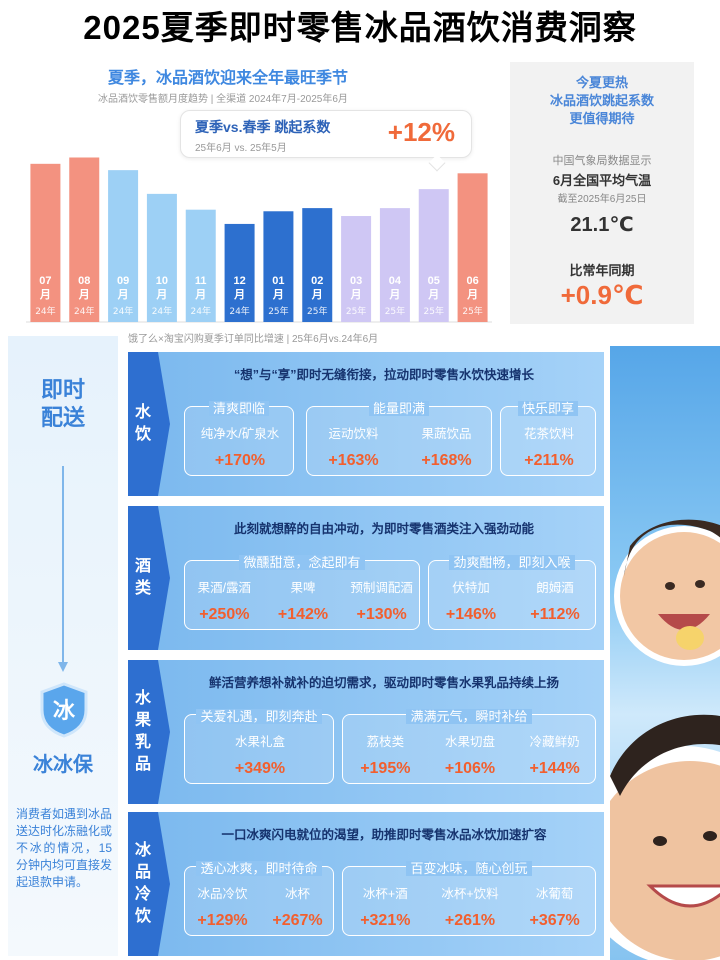 The image size is (720, 960). I want to click on metric-value: +144%, so click(554, 768).